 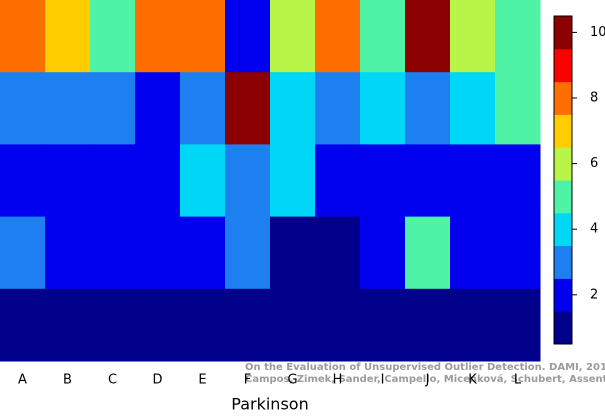 What do you see at coordinates (157, 380) in the screenshot?
I see `x-tick-label: D` at bounding box center [157, 380].